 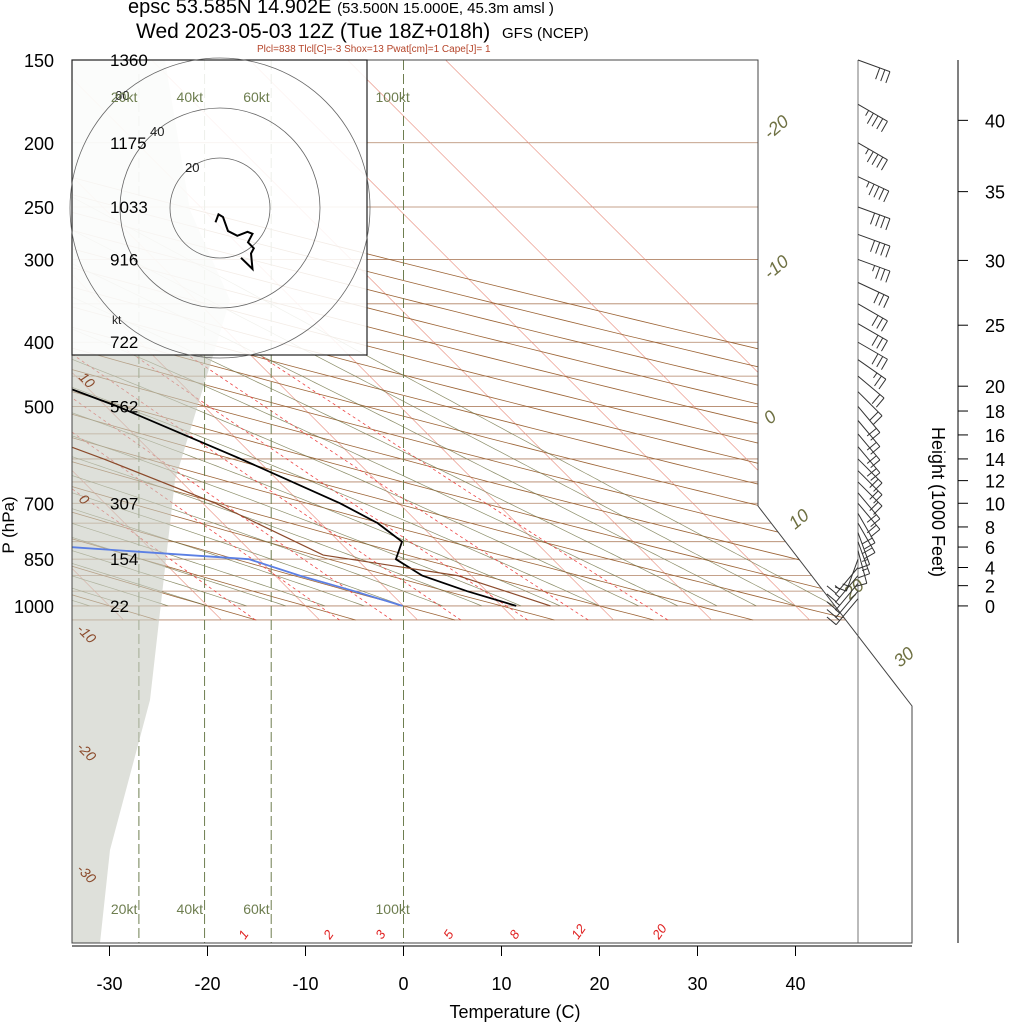 What do you see at coordinates (380, 934) in the screenshot?
I see `mixing-ratio-label: 3` at bounding box center [380, 934].